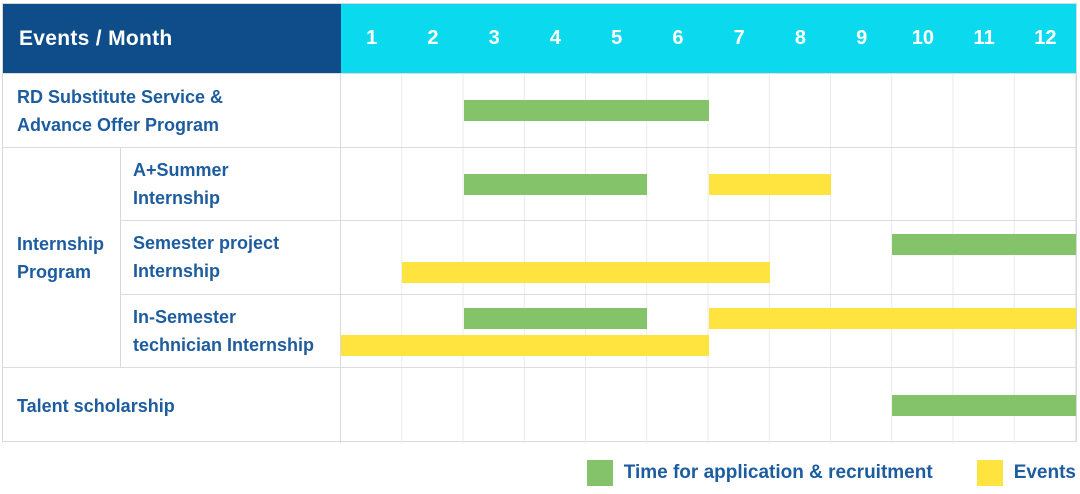  I want to click on row-label: In-Semester technician Internship, so click(231, 330).